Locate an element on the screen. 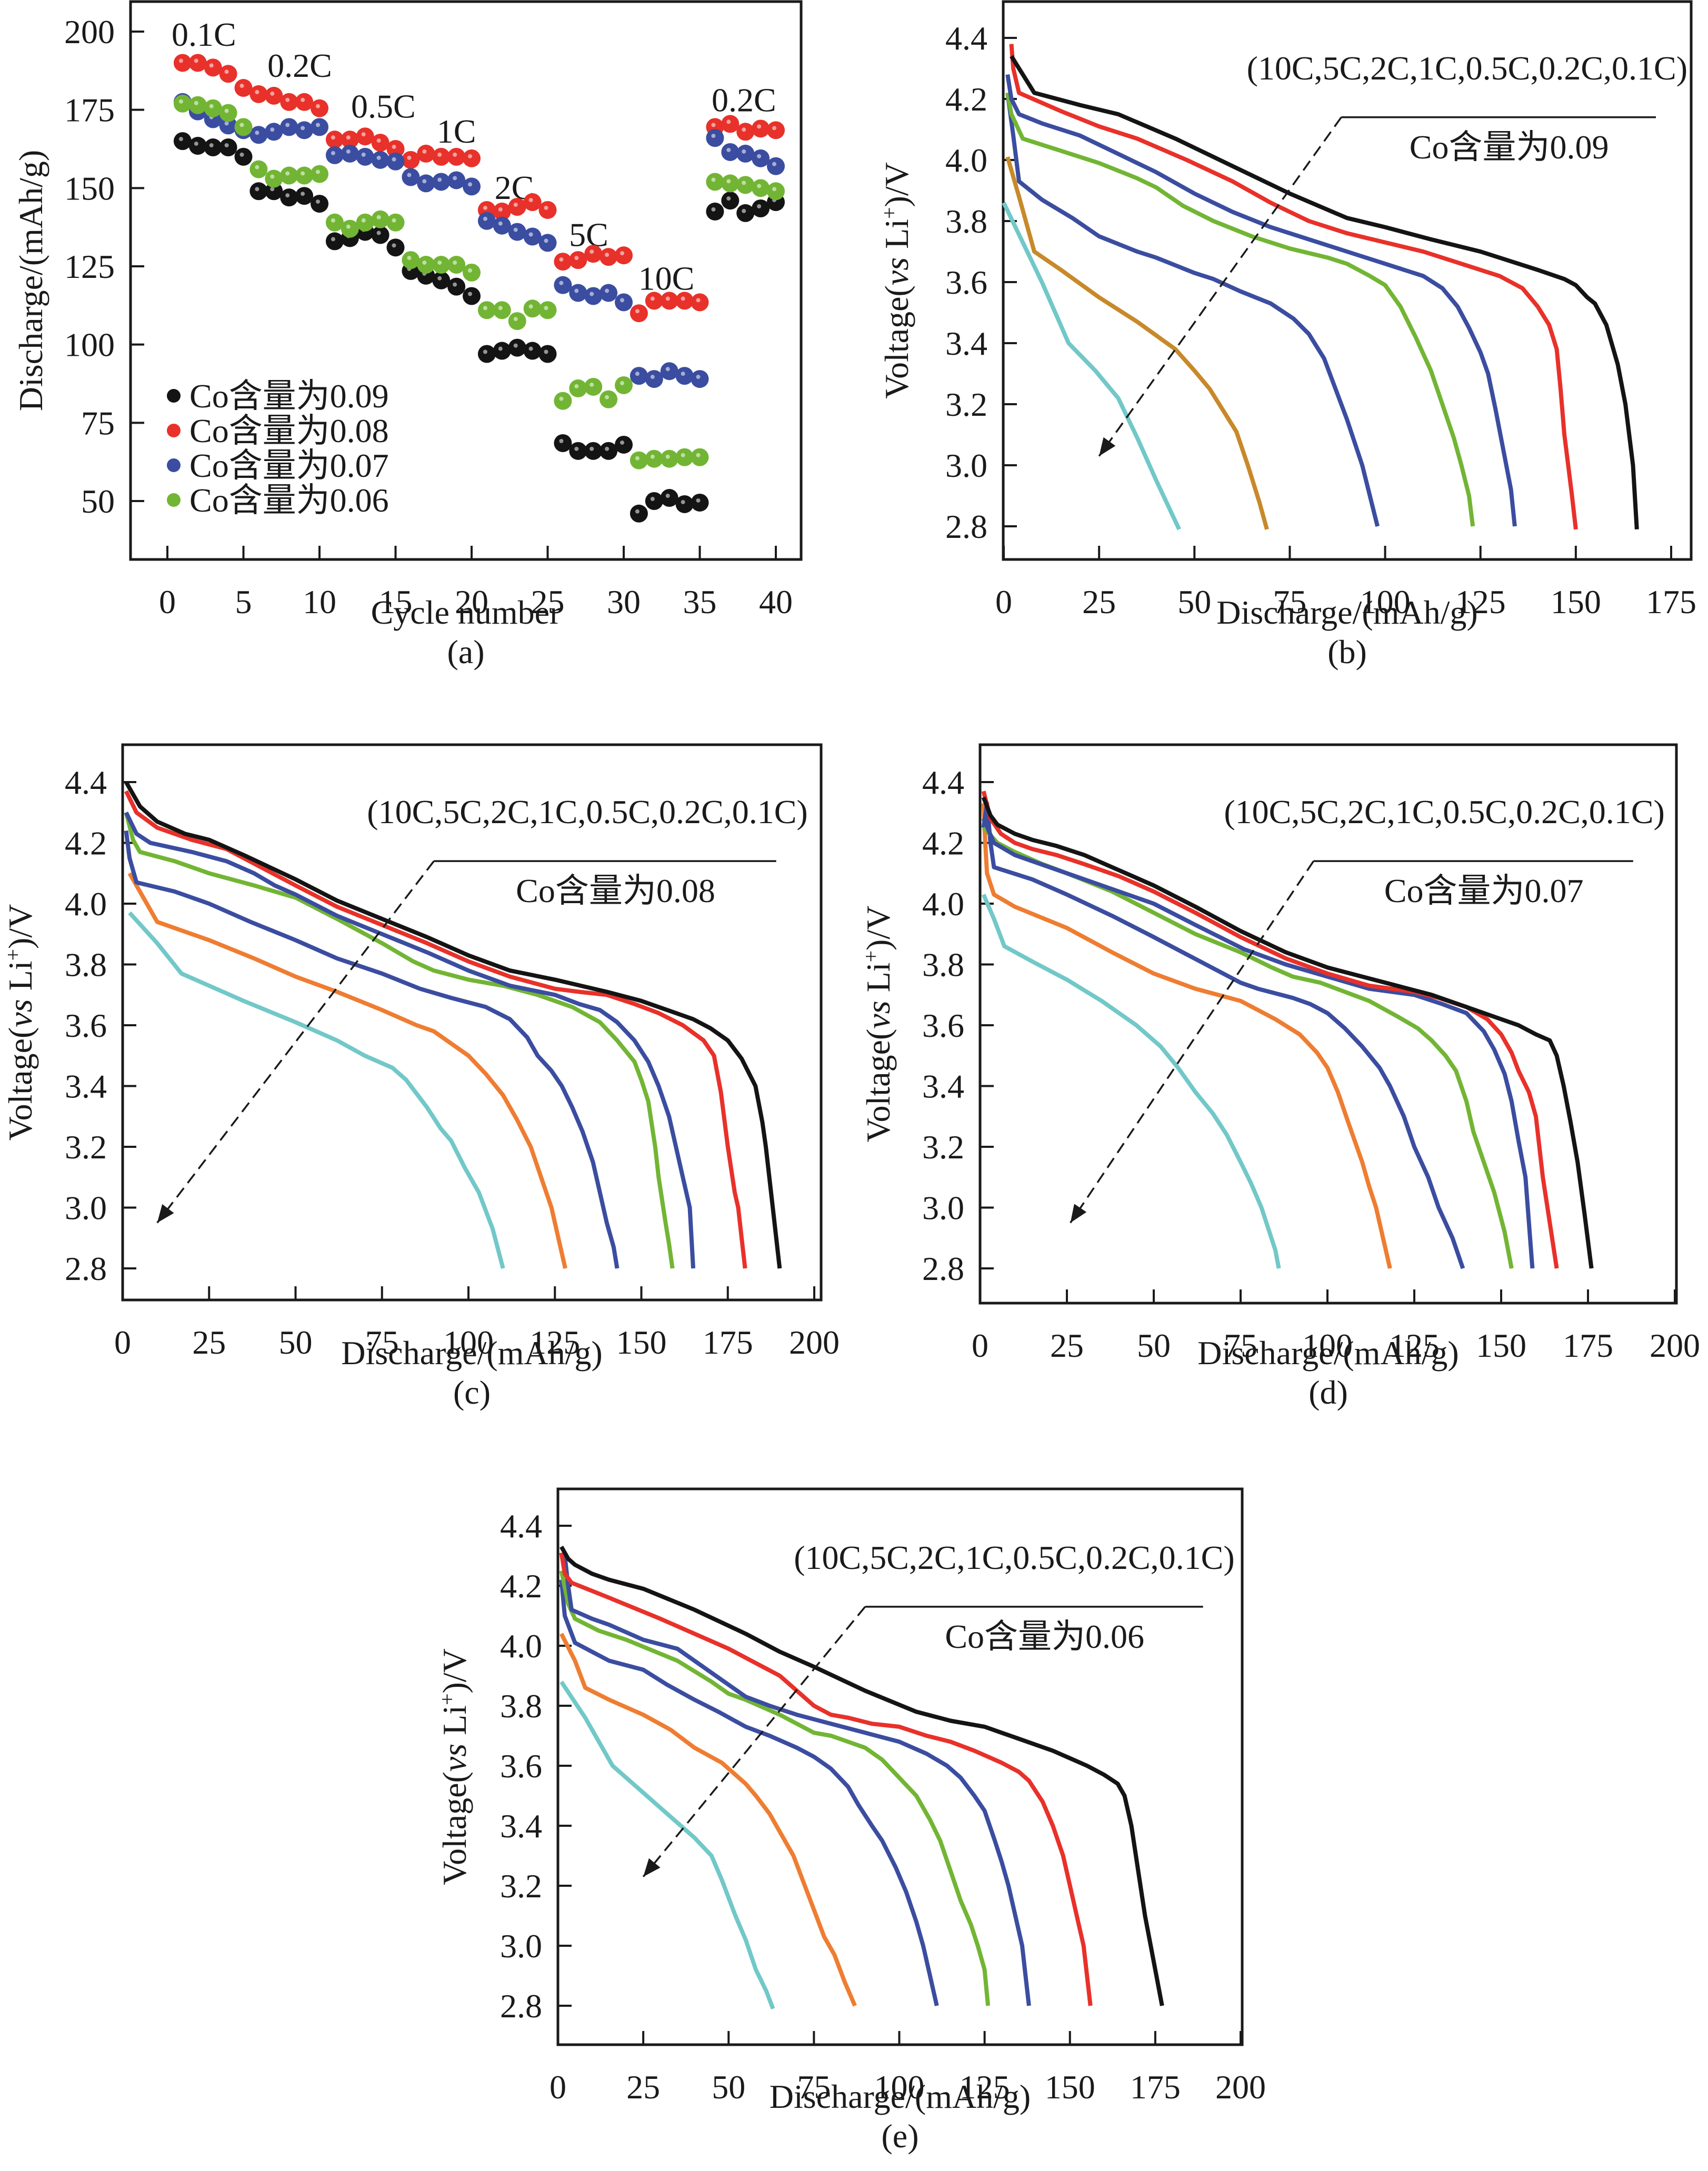 The width and height of the screenshot is (1708, 2171). y-axis-label-part: + is located at coordinates (13, 955).